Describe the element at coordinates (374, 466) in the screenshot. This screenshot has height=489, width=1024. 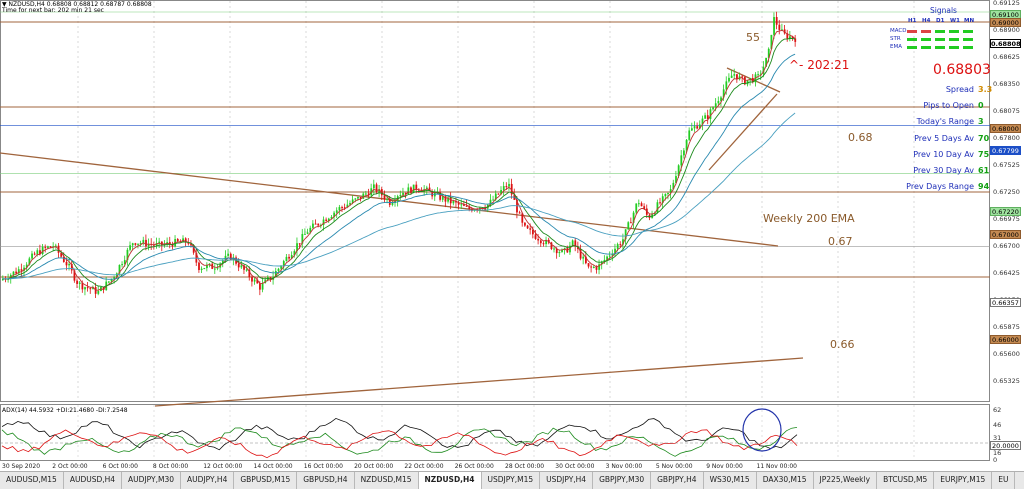
I see `time-tick-label: 20 Oct 00:00` at that location.